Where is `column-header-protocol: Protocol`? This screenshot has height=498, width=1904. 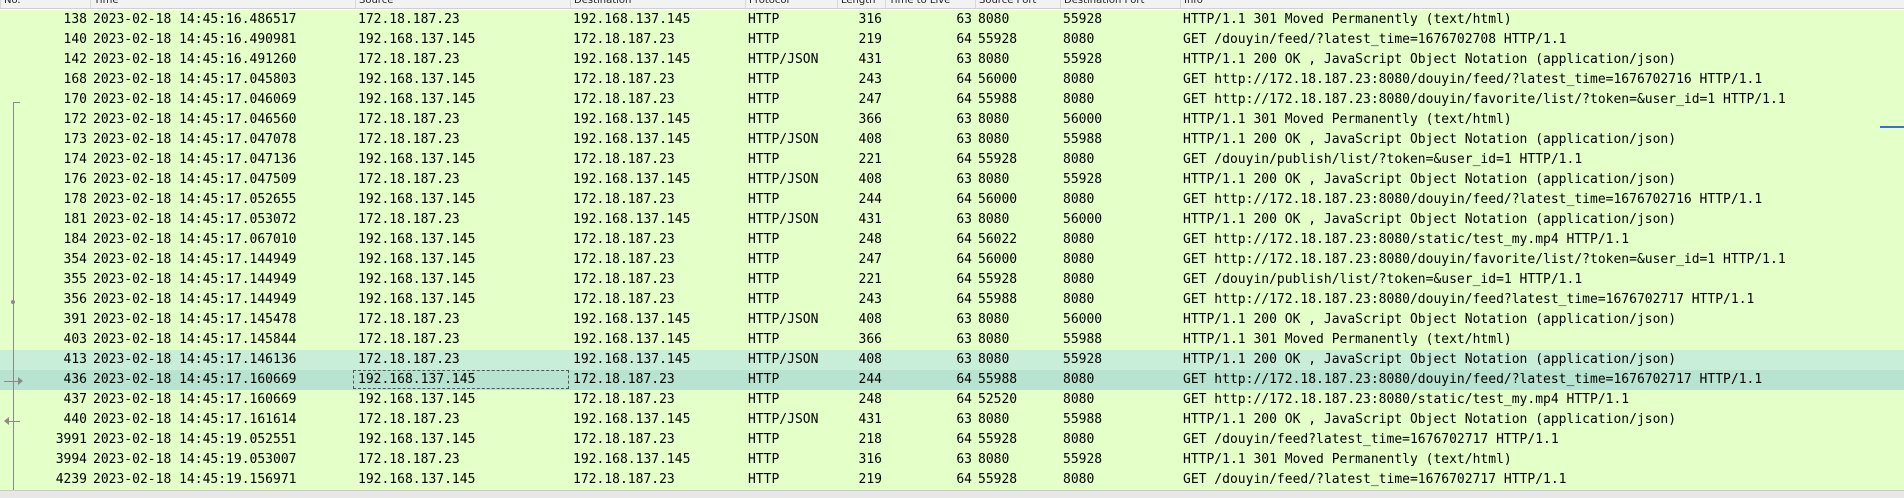 column-header-protocol: Protocol is located at coordinates (791, 4).